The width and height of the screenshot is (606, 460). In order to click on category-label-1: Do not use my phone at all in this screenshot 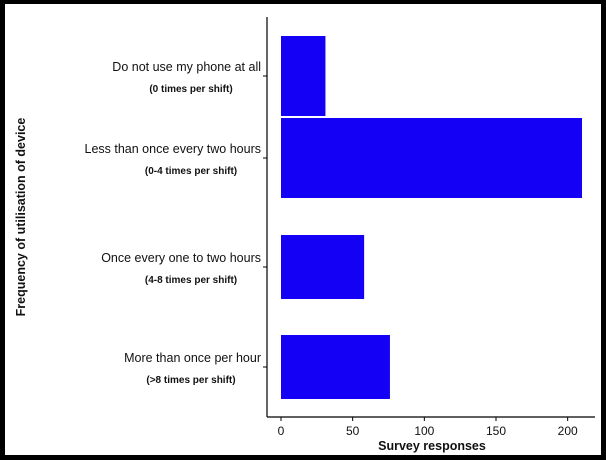, I will do `click(186, 67)`.